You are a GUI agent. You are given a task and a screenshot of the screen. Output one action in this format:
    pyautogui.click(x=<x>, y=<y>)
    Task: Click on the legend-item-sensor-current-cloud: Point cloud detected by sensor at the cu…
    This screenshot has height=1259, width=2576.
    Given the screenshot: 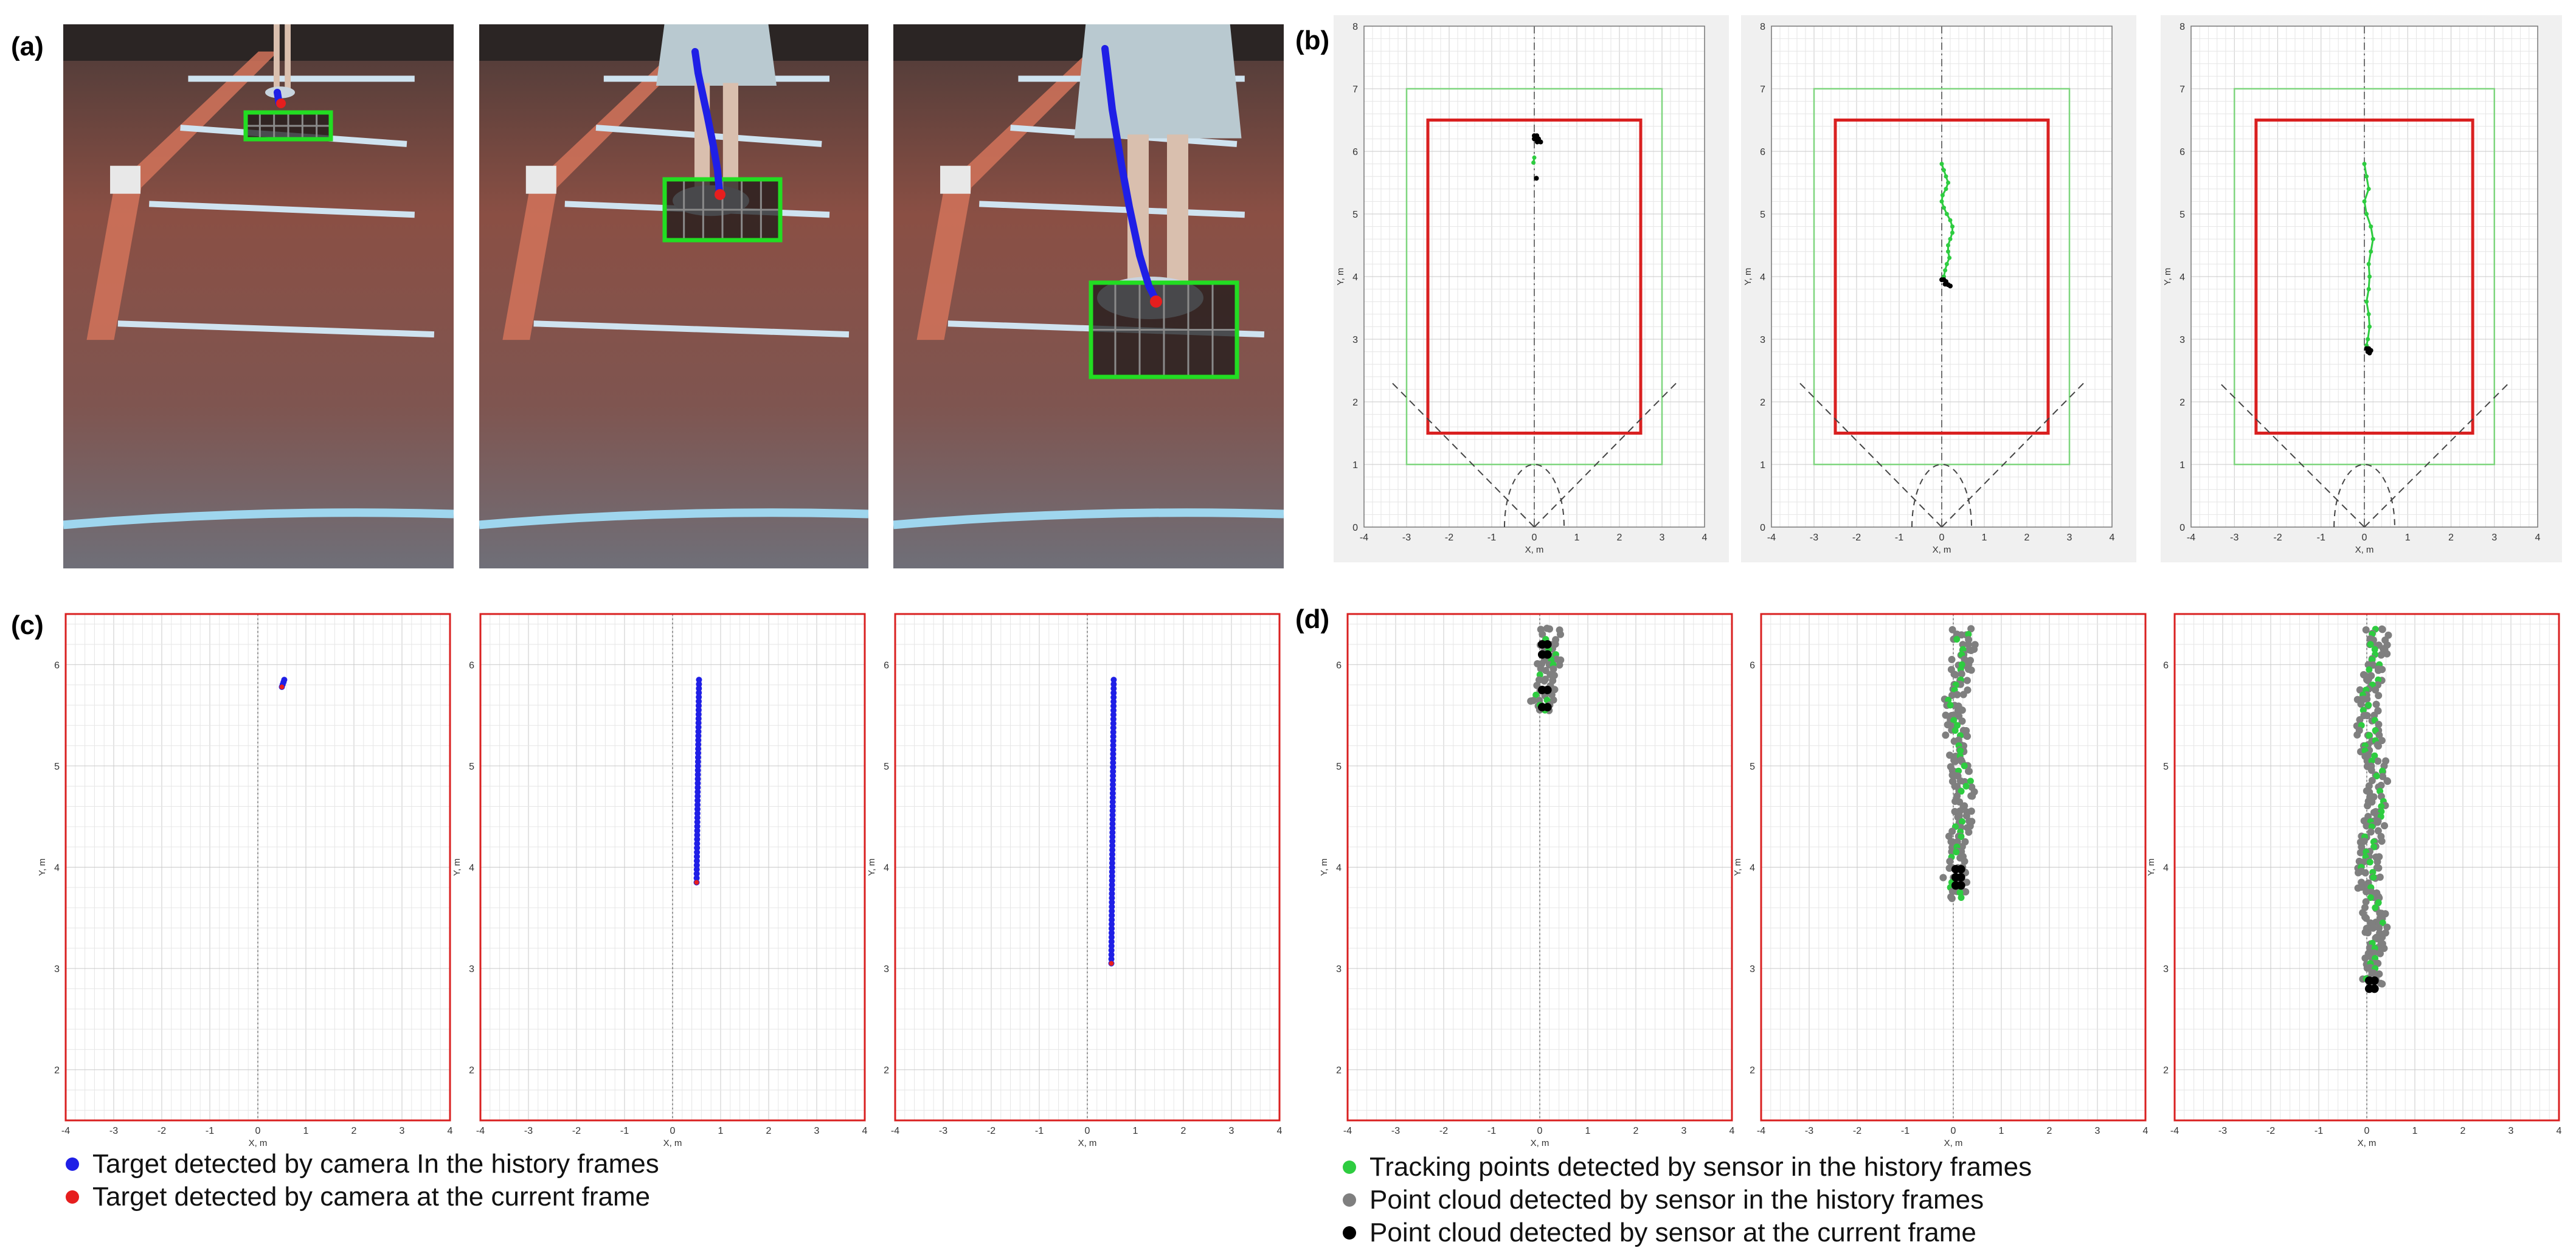 What is the action you would take?
    pyautogui.click(x=1687, y=1232)
    